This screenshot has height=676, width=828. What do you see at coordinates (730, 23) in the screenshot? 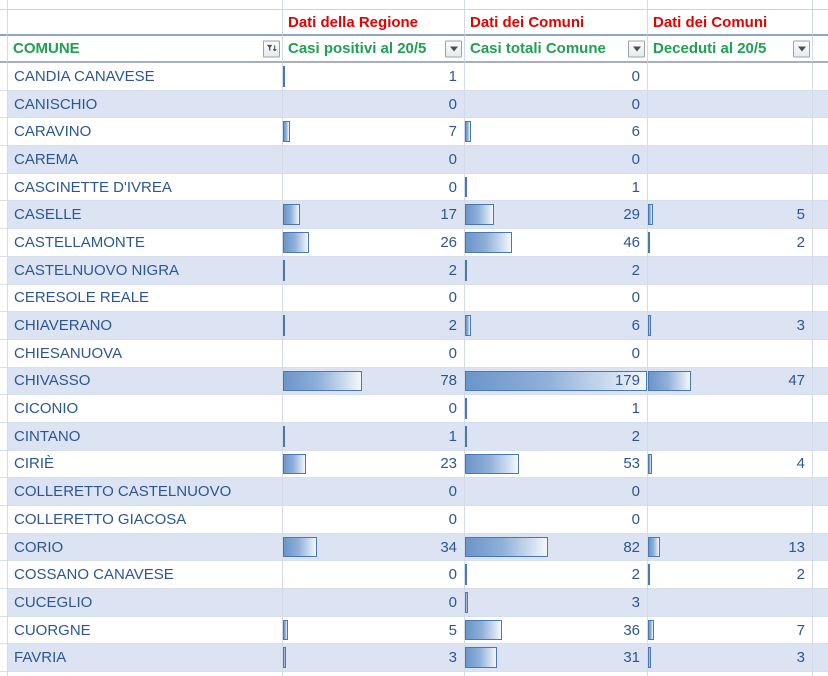
I see `group-header-deceduti-cell: Dati dei Comuni` at bounding box center [730, 23].